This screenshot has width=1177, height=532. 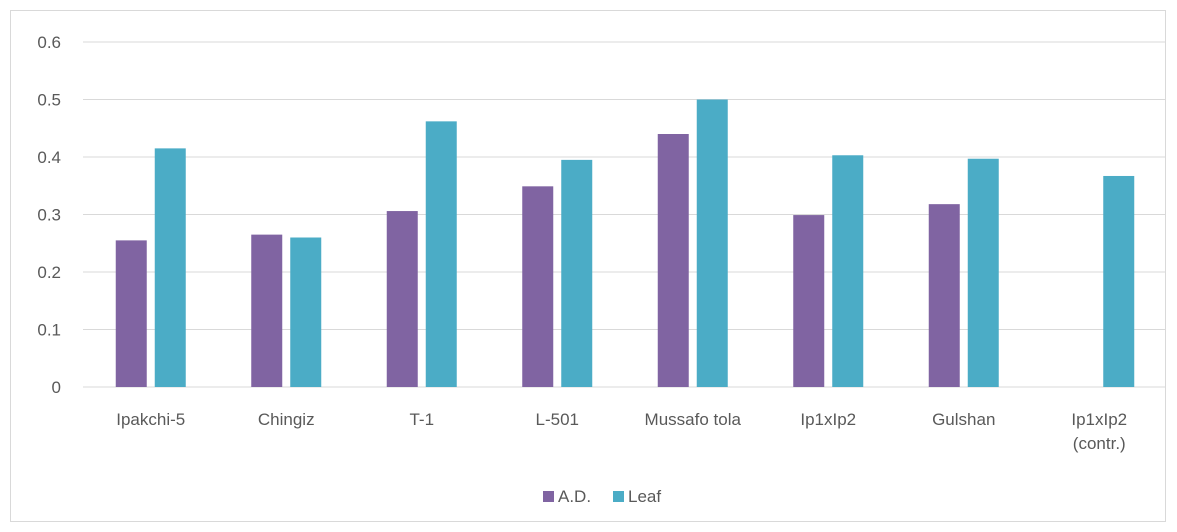 I want to click on y-axis-ticks: 0 0.1 0.2 0.3 0.4 0.5 0.6, so click(x=49, y=215).